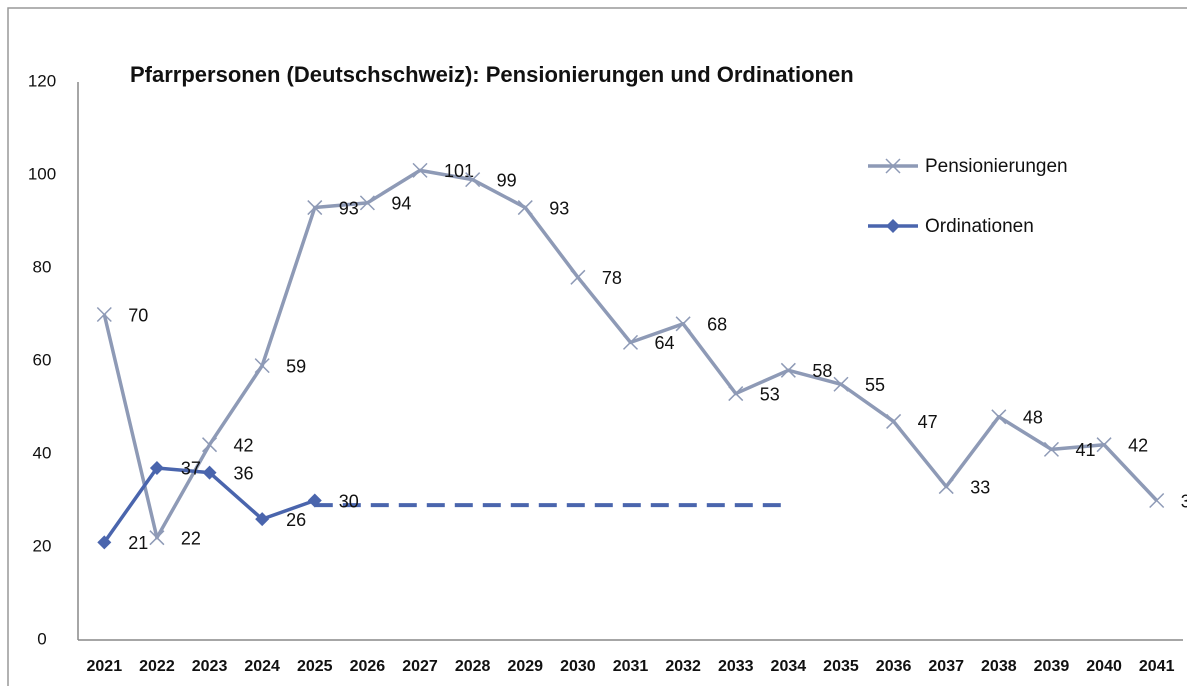 This screenshot has width=1187, height=691. What do you see at coordinates (368, 666) in the screenshot?
I see `x-tick-label: 2026` at bounding box center [368, 666].